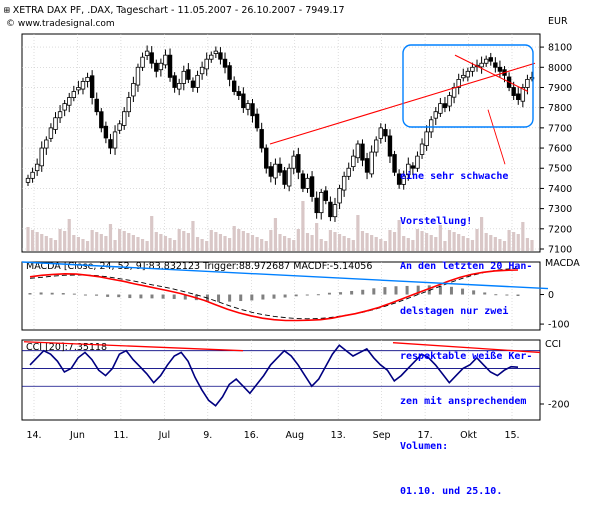  I want to click on x-tick-label: 13., so click(338, 435).